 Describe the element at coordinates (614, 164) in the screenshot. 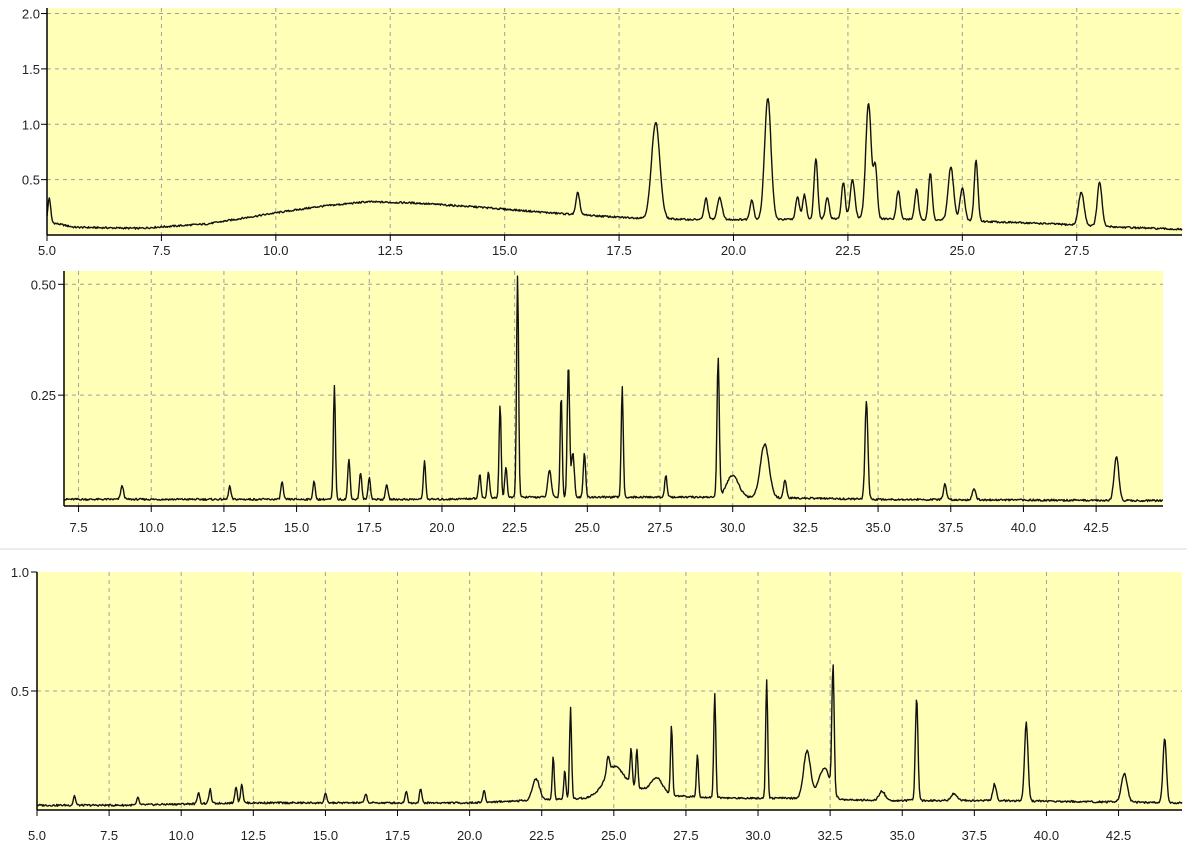

I see `chromatogram-trace` at that location.